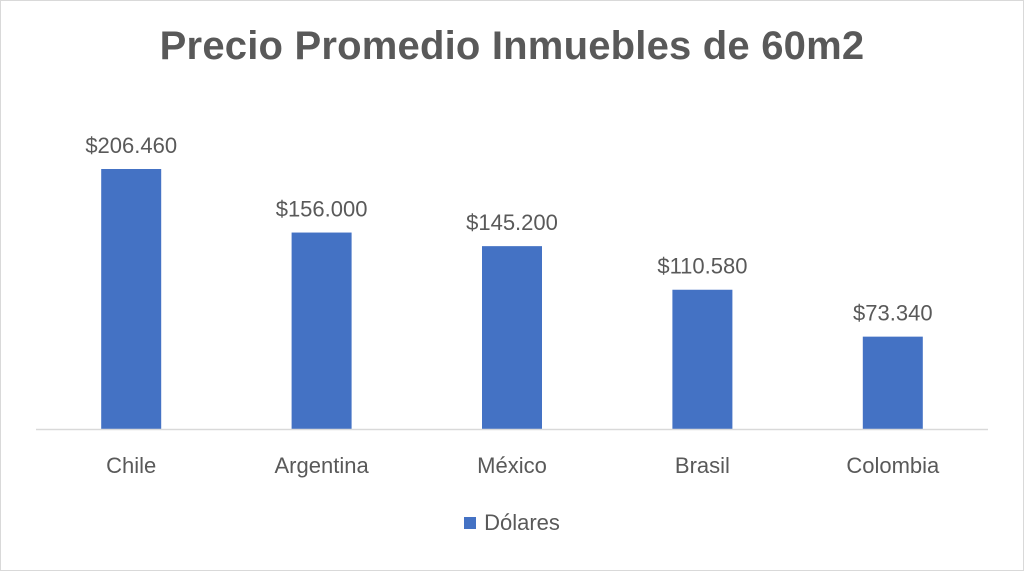 The width and height of the screenshot is (1024, 571). Describe the element at coordinates (512, 46) in the screenshot. I see `chart-title: Precio Promedio Inmuebles de 60m2` at that location.